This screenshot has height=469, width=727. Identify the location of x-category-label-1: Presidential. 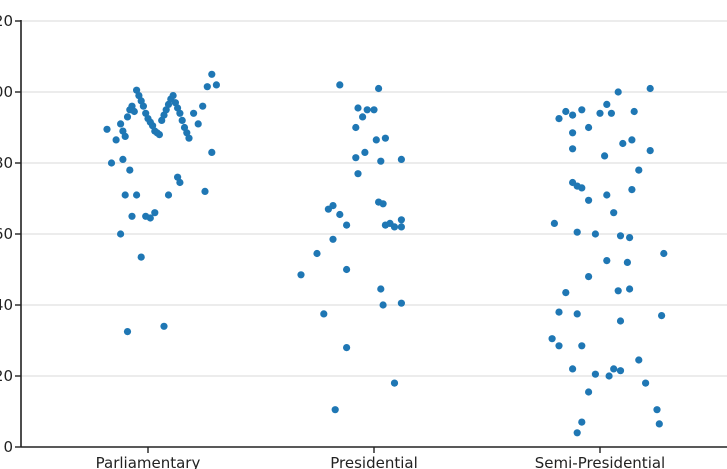
(374, 461).